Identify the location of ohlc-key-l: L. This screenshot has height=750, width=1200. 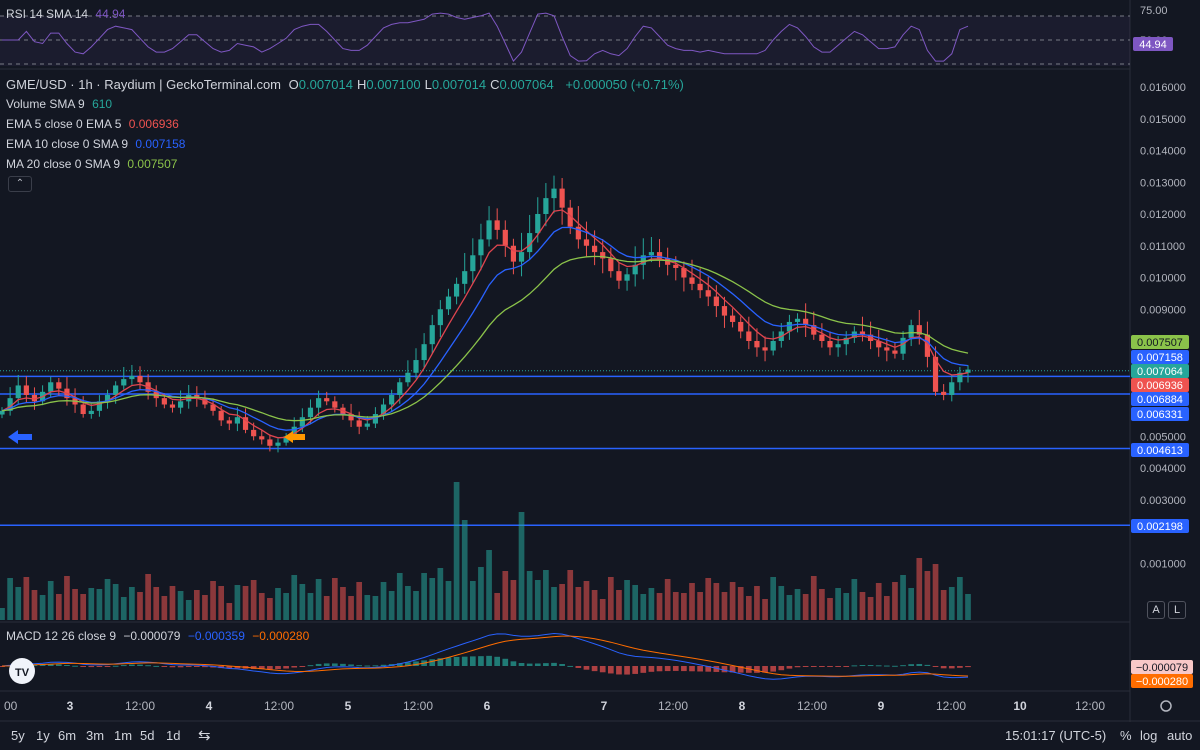
(428, 84).